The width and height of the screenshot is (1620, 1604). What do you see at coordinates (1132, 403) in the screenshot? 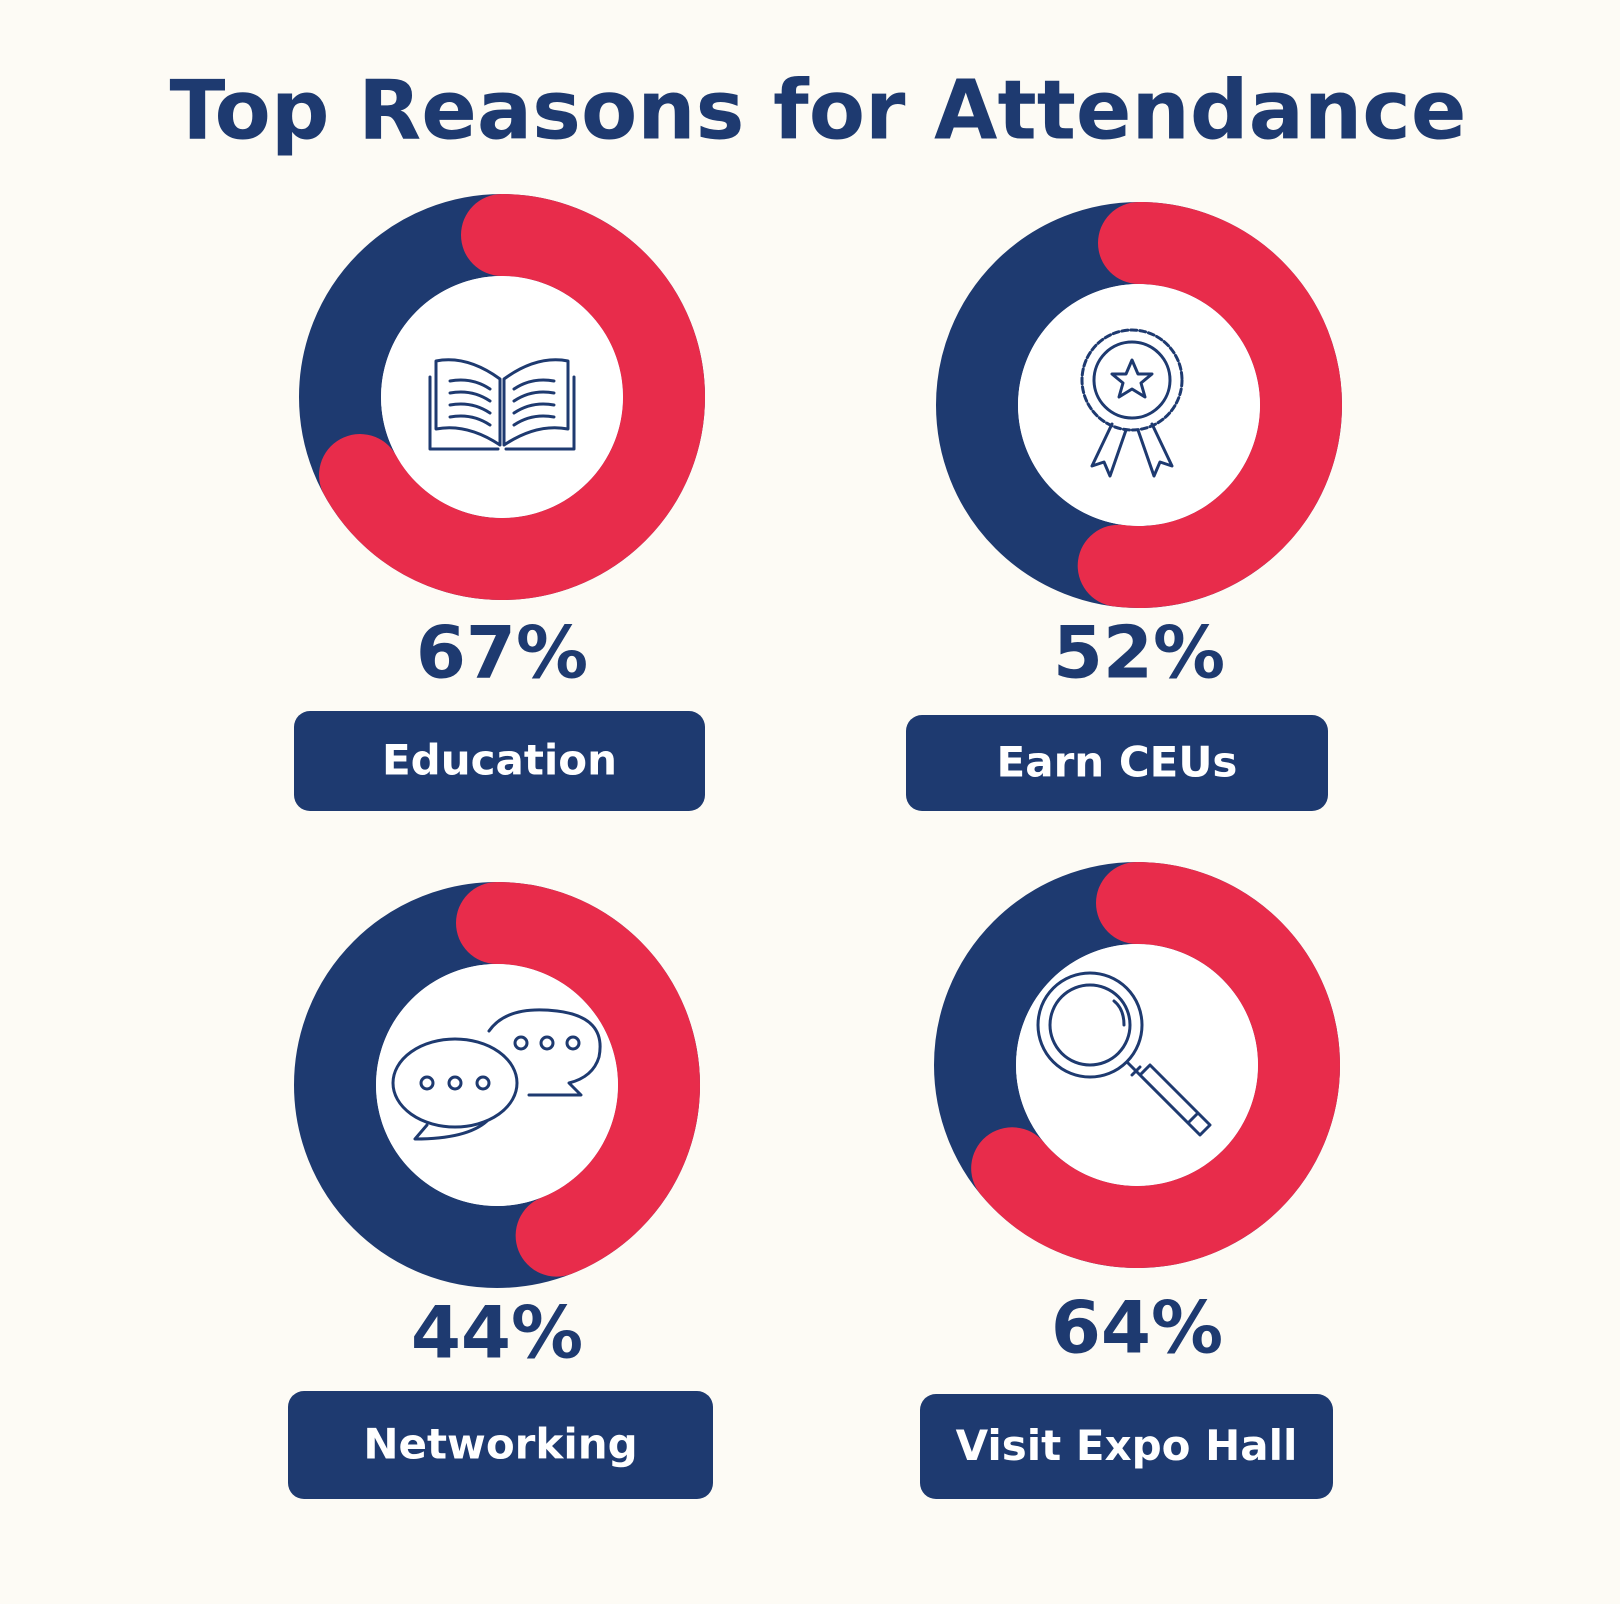
I see `award-icon` at bounding box center [1132, 403].